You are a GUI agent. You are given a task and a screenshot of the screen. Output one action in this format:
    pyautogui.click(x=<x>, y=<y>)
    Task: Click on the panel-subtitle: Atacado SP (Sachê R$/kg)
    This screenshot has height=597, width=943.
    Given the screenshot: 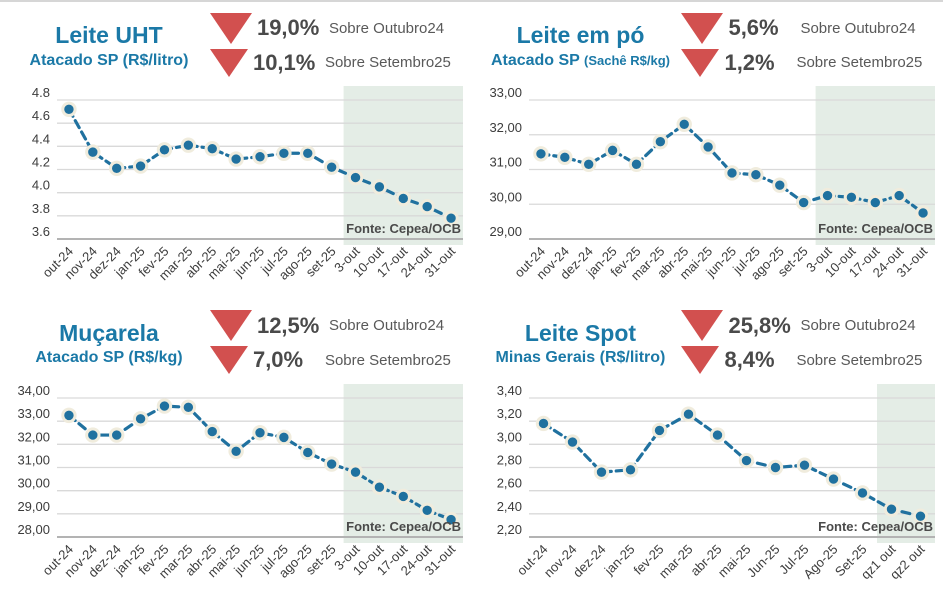 What is the action you would take?
    pyautogui.click(x=580, y=60)
    